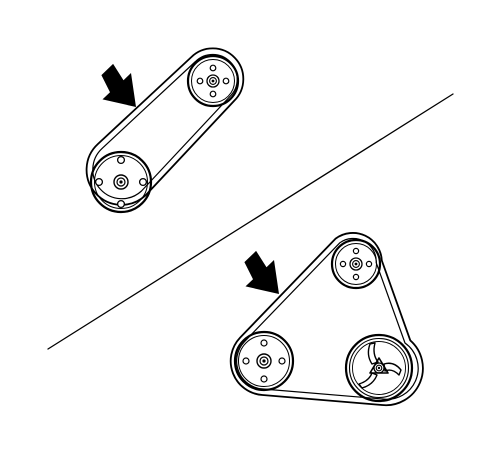 The height and width of the screenshot is (451, 500). Describe the element at coordinates (379, 368) in the screenshot. I see `tensioner-pulley` at that location.